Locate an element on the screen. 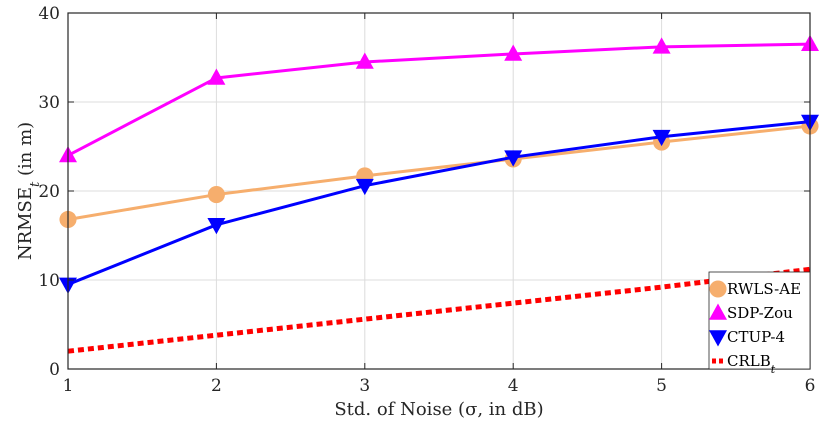 The width and height of the screenshot is (830, 425). legend-label-sdp-zou: SDP-Zou is located at coordinates (760, 313).